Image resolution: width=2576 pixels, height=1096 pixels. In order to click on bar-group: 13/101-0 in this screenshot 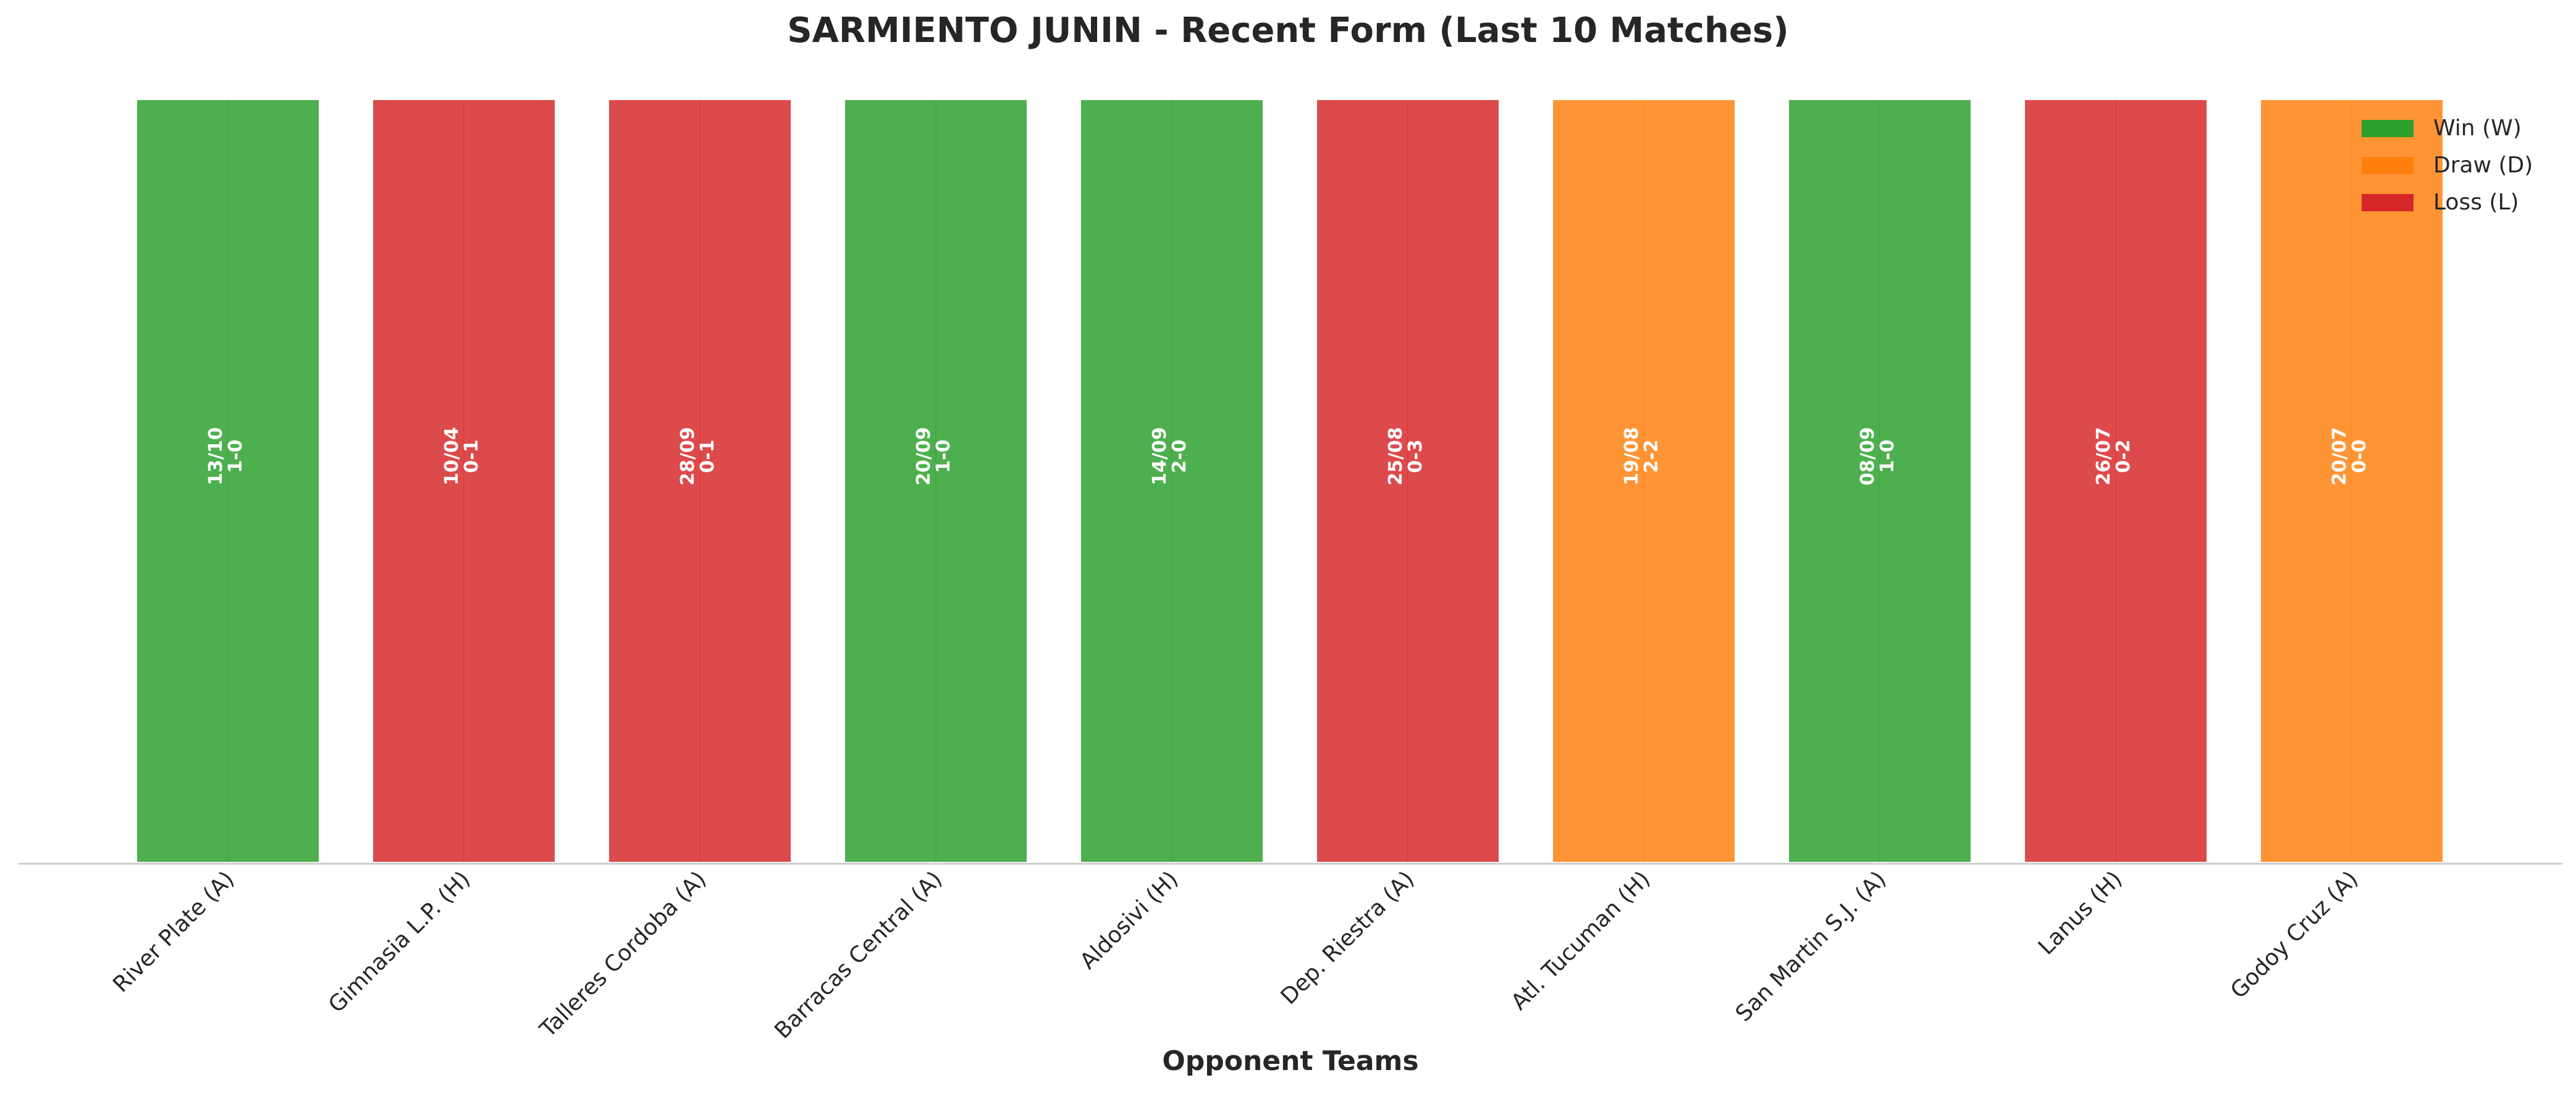, I will do `click(228, 481)`.